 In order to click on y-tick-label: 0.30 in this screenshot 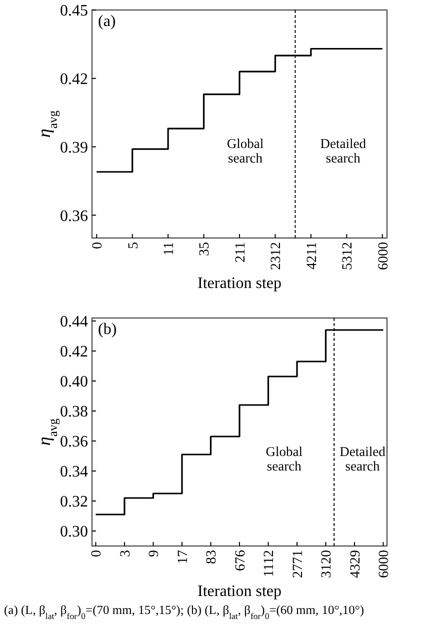, I will do `click(74, 532)`.